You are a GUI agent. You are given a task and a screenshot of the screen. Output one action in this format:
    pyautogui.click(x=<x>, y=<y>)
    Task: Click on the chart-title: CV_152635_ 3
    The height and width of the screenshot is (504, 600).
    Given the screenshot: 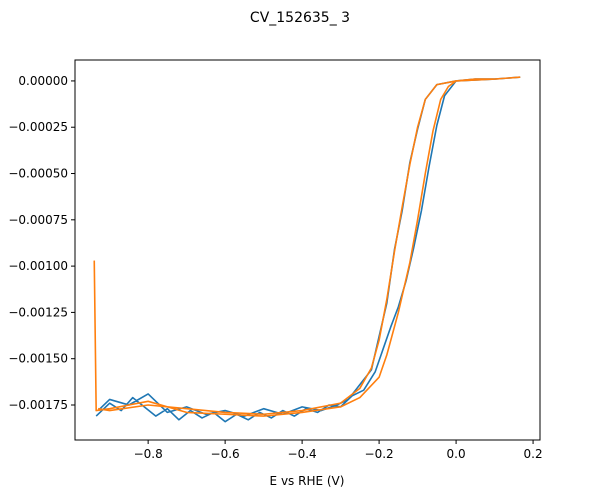 What is the action you would take?
    pyautogui.click(x=300, y=18)
    